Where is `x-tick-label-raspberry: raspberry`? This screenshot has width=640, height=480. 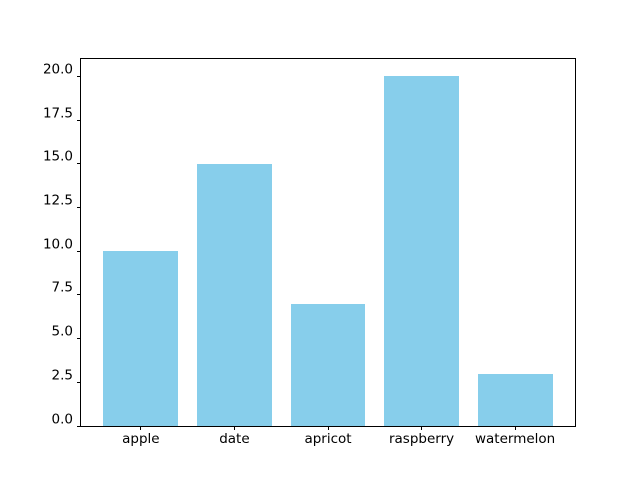
x-tick-label-raspberry: raspberry is located at coordinates (421, 439).